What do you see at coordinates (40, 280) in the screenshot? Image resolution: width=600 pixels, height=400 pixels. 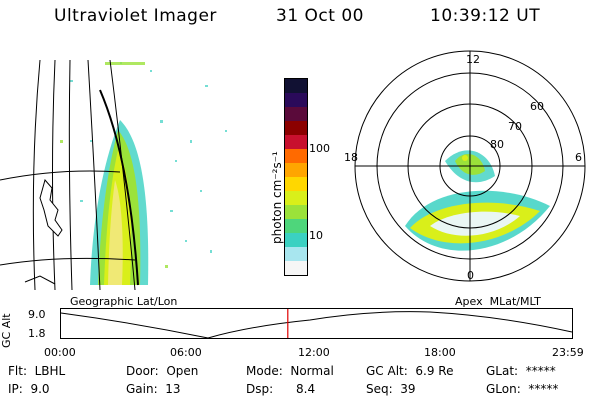 I see `coastline` at bounding box center [40, 280].